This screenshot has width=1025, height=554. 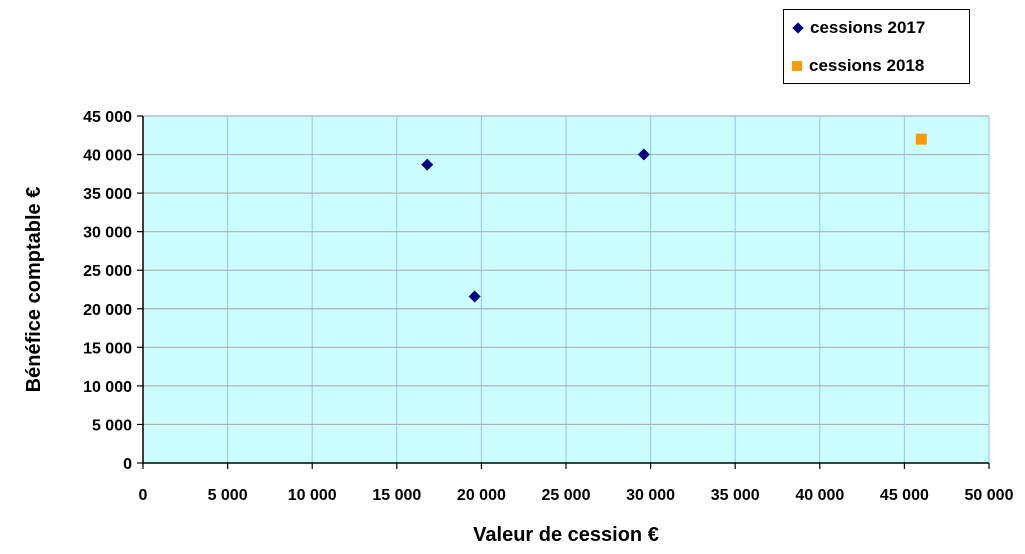 I want to click on y-tick-label: 45 000, so click(x=107, y=117).